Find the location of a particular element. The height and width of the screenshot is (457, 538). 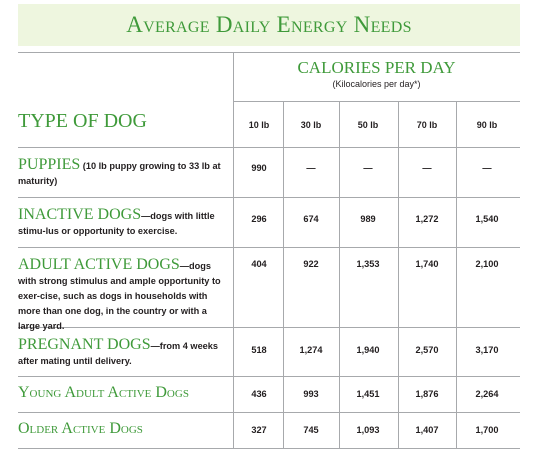

table-cell: 327 is located at coordinates (259, 430).